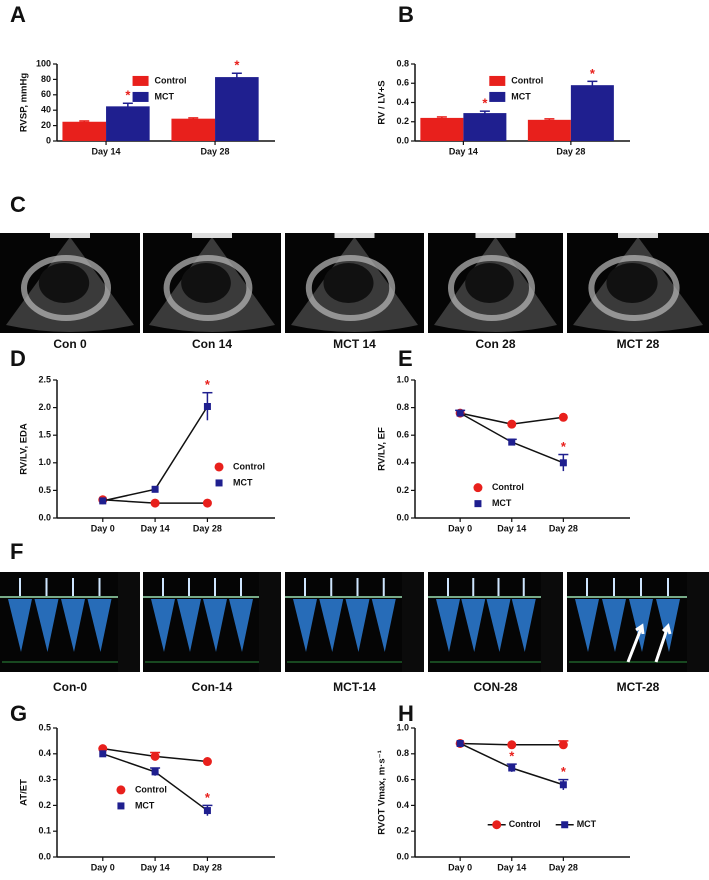 The image size is (709, 880). I want to click on image-label: MCT 28, so click(638, 344).